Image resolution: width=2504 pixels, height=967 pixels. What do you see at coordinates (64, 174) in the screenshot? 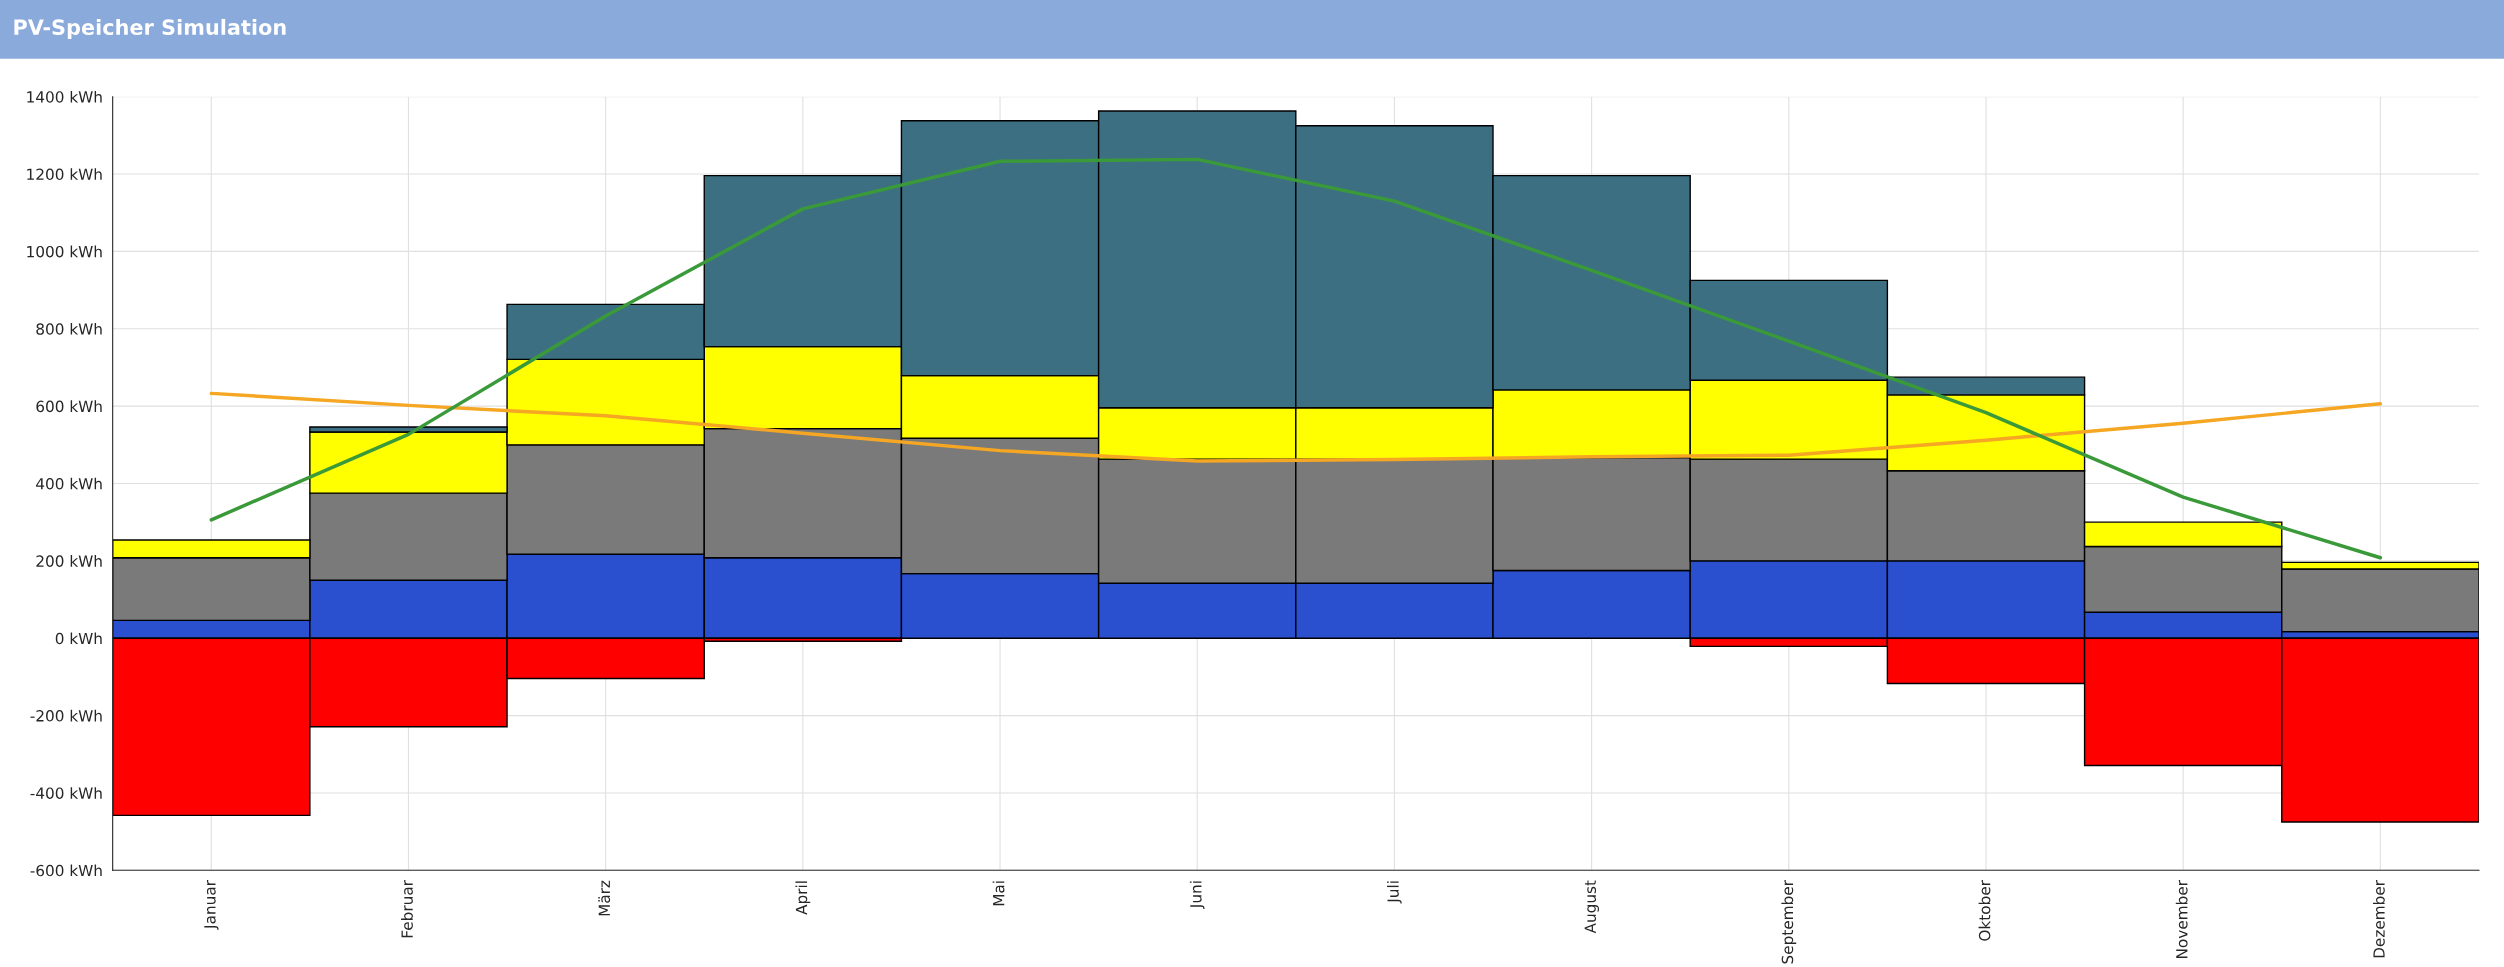
I see `y-tick-label: 1200 kWh` at bounding box center [64, 174].